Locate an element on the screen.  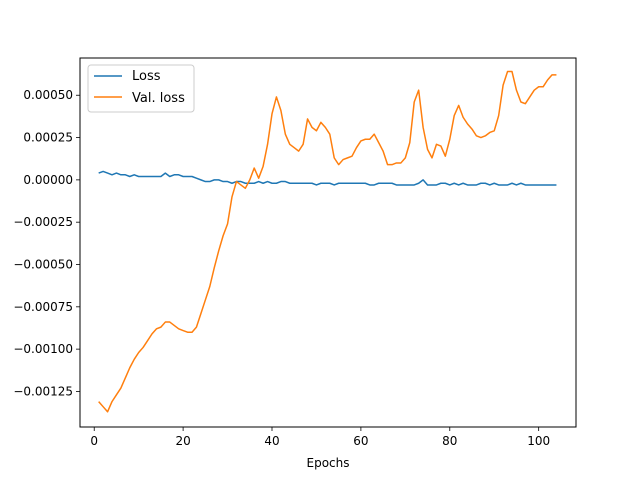
y-tick-label: −0.00075 is located at coordinates (43, 307).